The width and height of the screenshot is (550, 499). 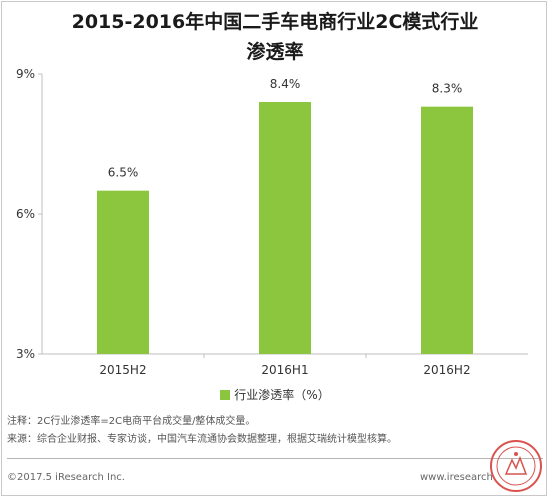 I want to click on seal-stamp-icon, so click(x=516, y=466).